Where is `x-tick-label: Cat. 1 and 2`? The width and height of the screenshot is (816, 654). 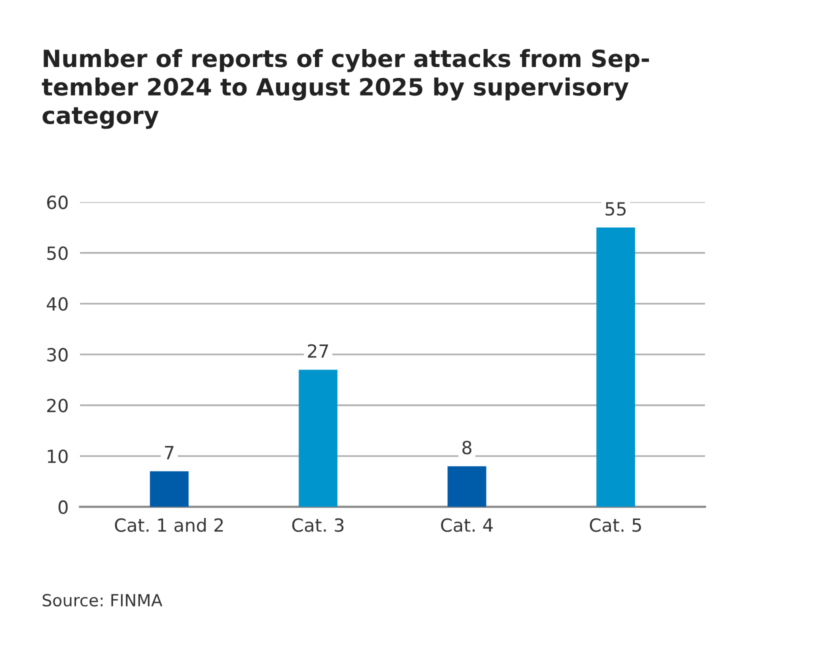 x-tick-label: Cat. 1 and 2 is located at coordinates (168, 525).